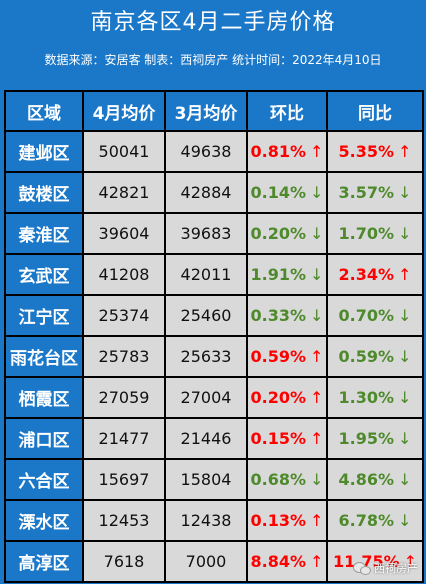 Image resolution: width=426 pixels, height=584 pixels. Describe the element at coordinates (44, 479) in the screenshot. I see `district-name: 六合区` at that location.